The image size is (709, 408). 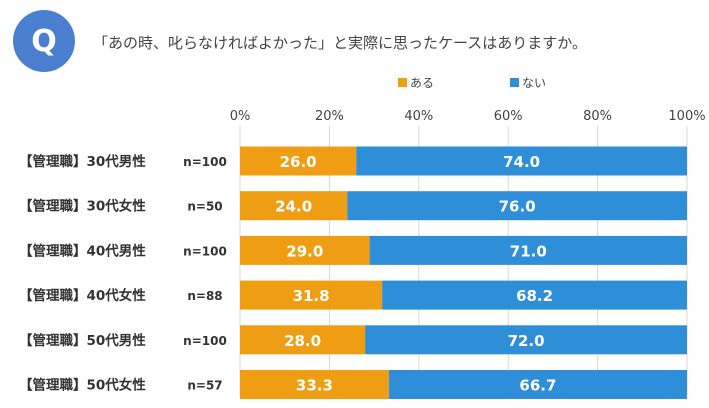 I want to click on x-tick-label: 20%, so click(x=329, y=116).